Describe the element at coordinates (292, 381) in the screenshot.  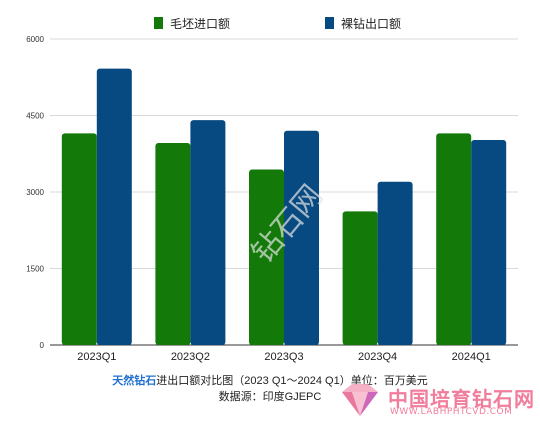
I see `caption-title: 进出口额对比图（2023 Q1～2024 Q1）单位：百万美元` at that location.